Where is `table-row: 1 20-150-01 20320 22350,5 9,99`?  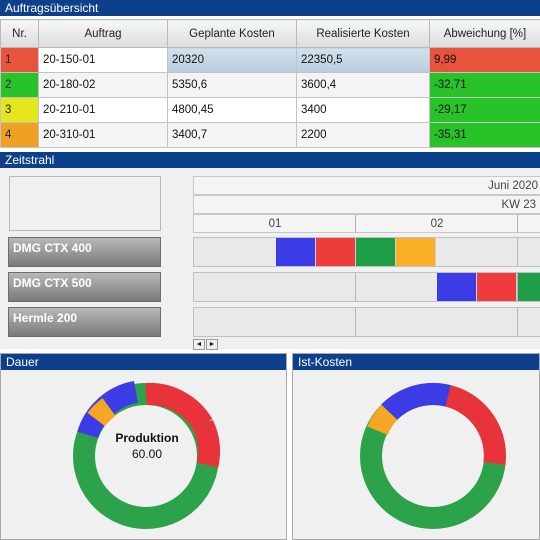
table-row: 1 20-150-01 20320 22350,5 9,99 is located at coordinates (270, 60).